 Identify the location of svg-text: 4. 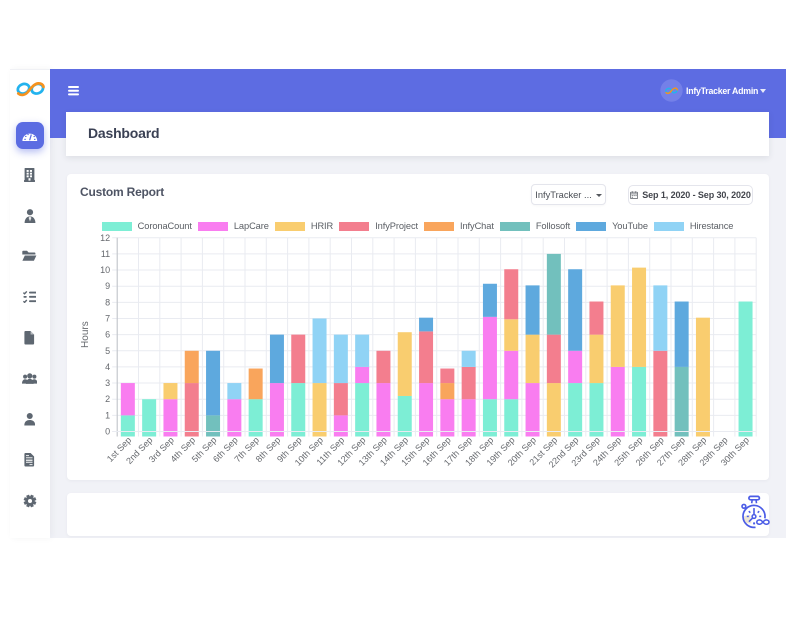
(107, 367).